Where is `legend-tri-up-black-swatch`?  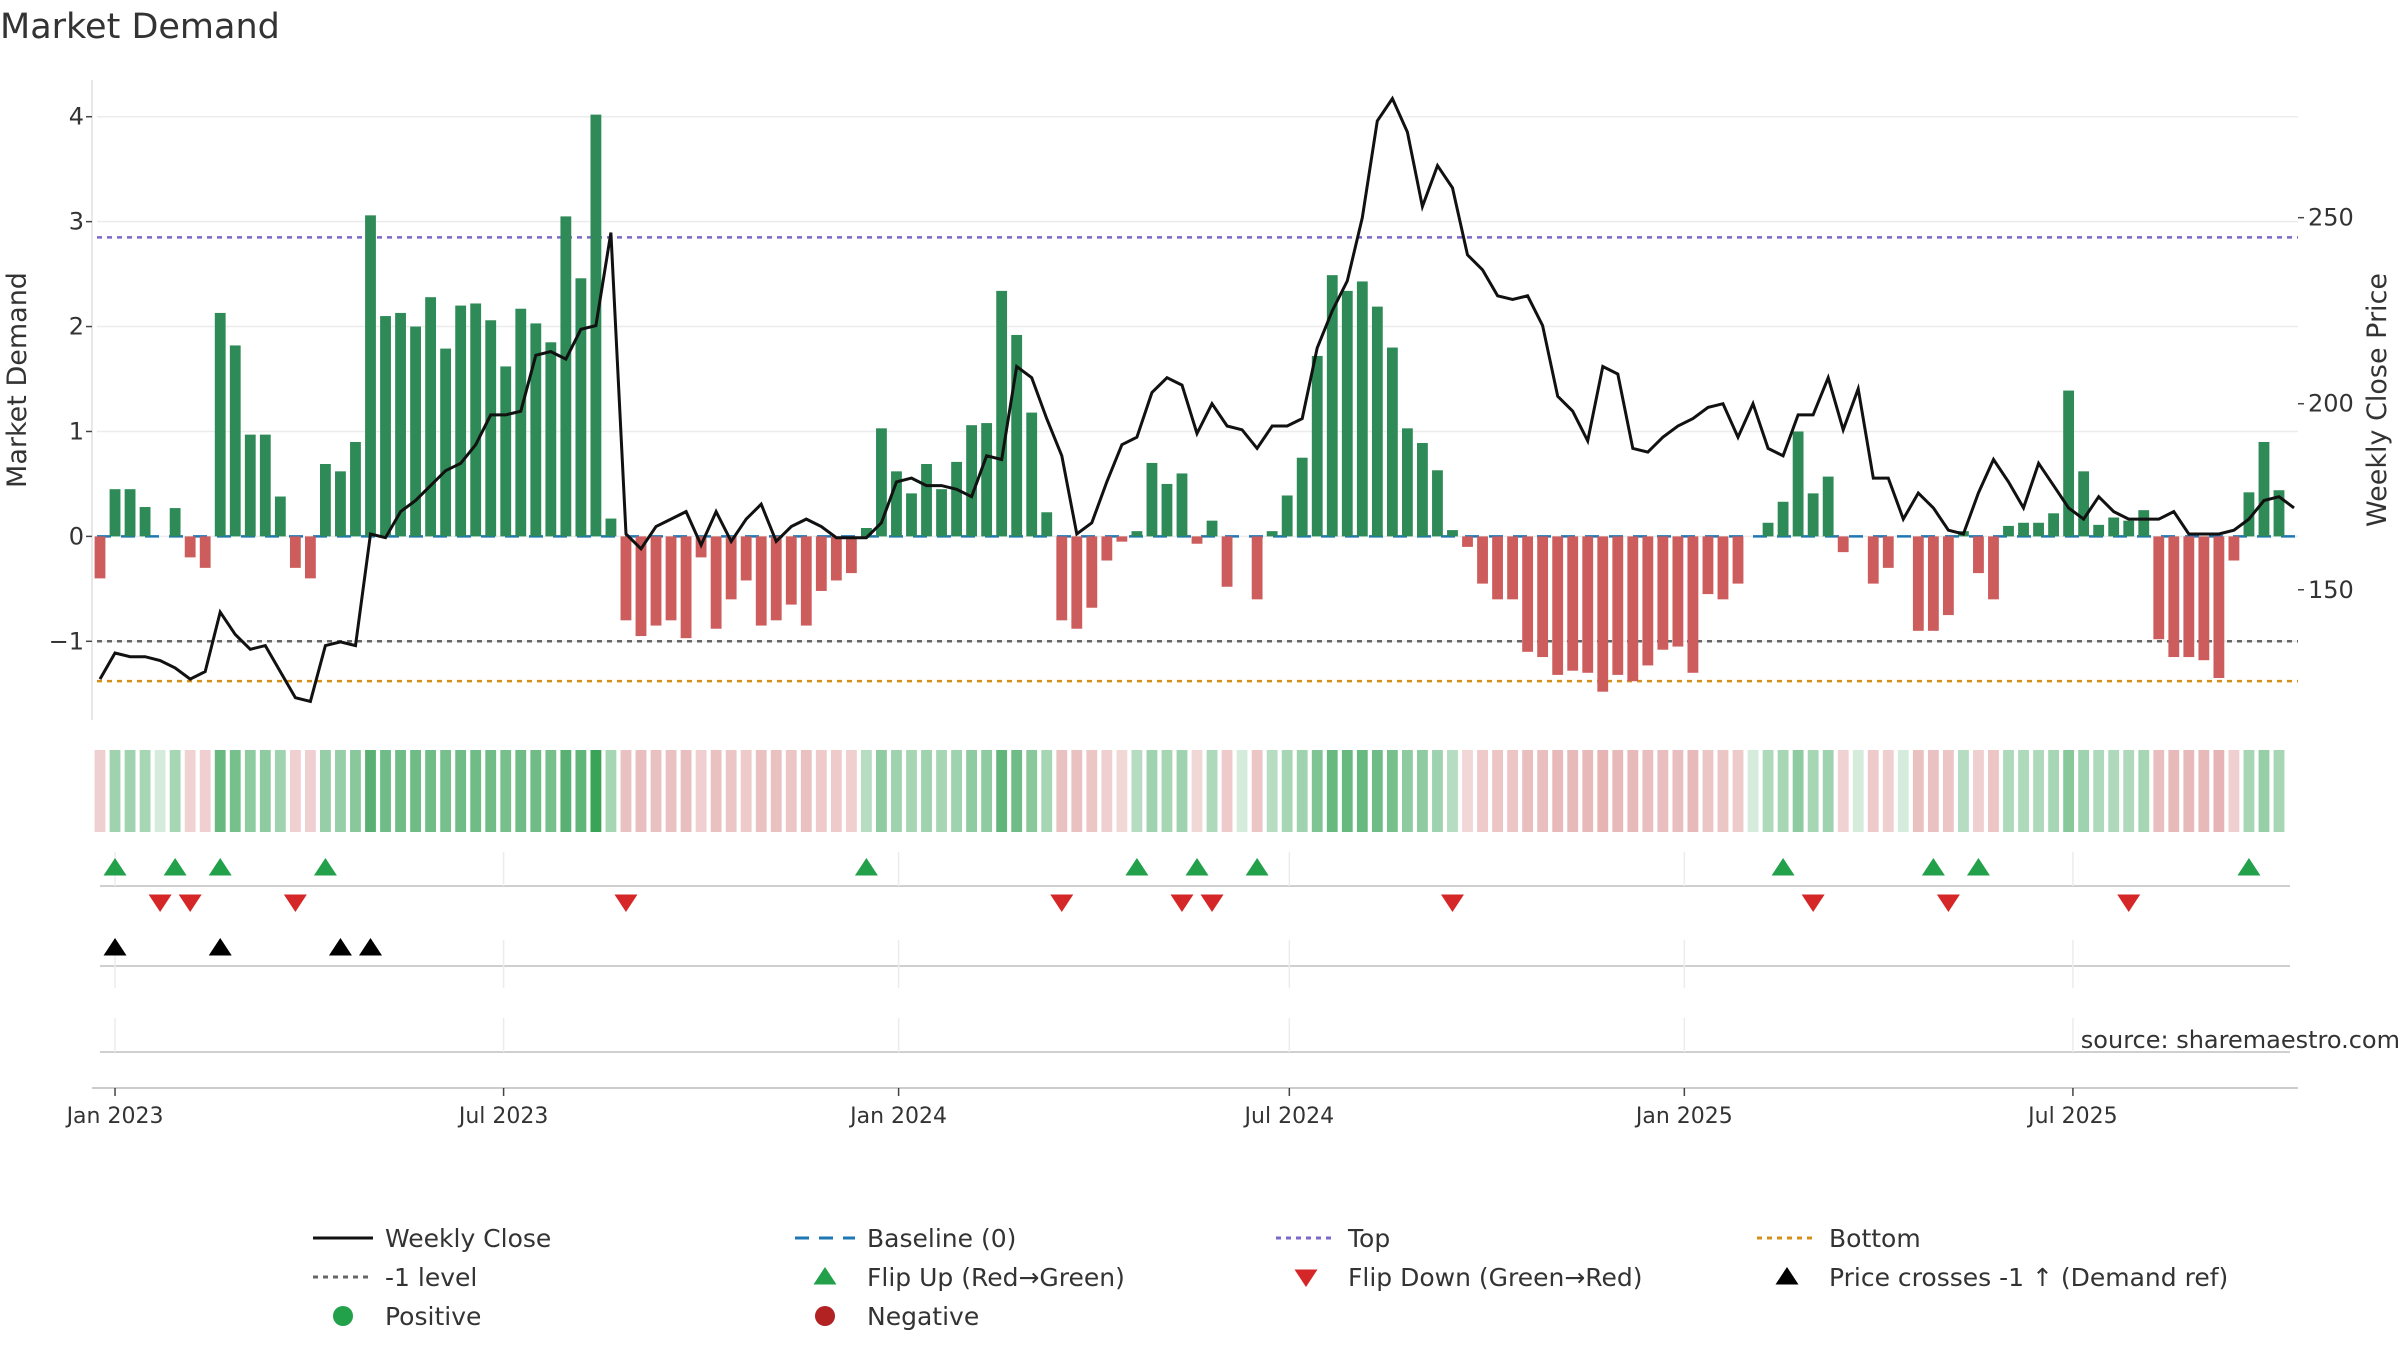
legend-tri-up-black-swatch is located at coordinates (1787, 1276).